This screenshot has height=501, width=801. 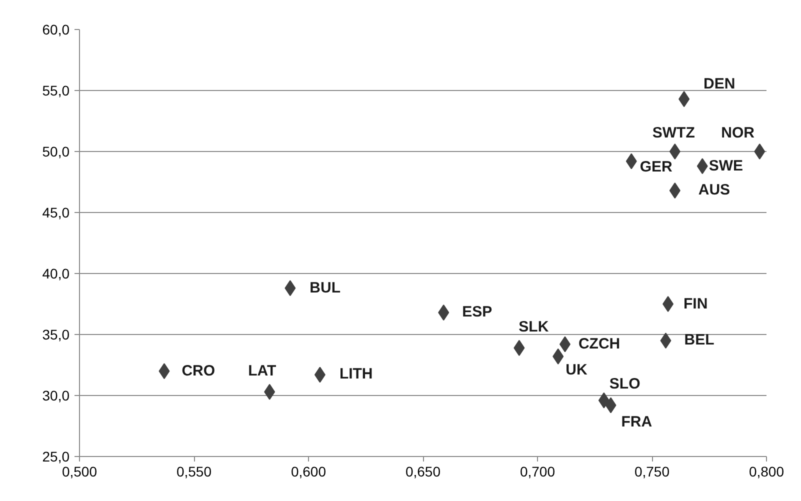 I want to click on x-tick-label: 0,550, so click(x=194, y=472).